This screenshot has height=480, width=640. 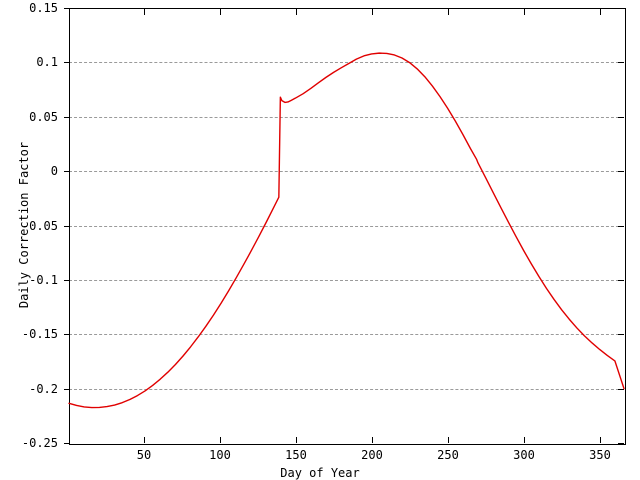 What do you see at coordinates (524, 455) in the screenshot?
I see `x-axis-tick-label: 300` at bounding box center [524, 455].